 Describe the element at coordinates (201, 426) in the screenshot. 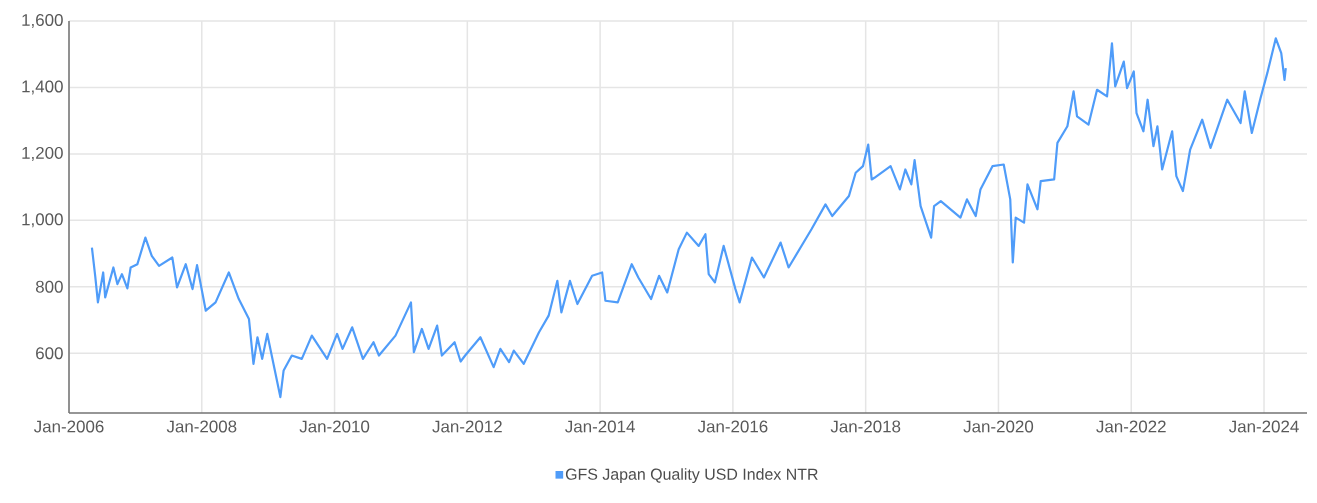

I see `x-tick-label: Jan-2008` at that location.